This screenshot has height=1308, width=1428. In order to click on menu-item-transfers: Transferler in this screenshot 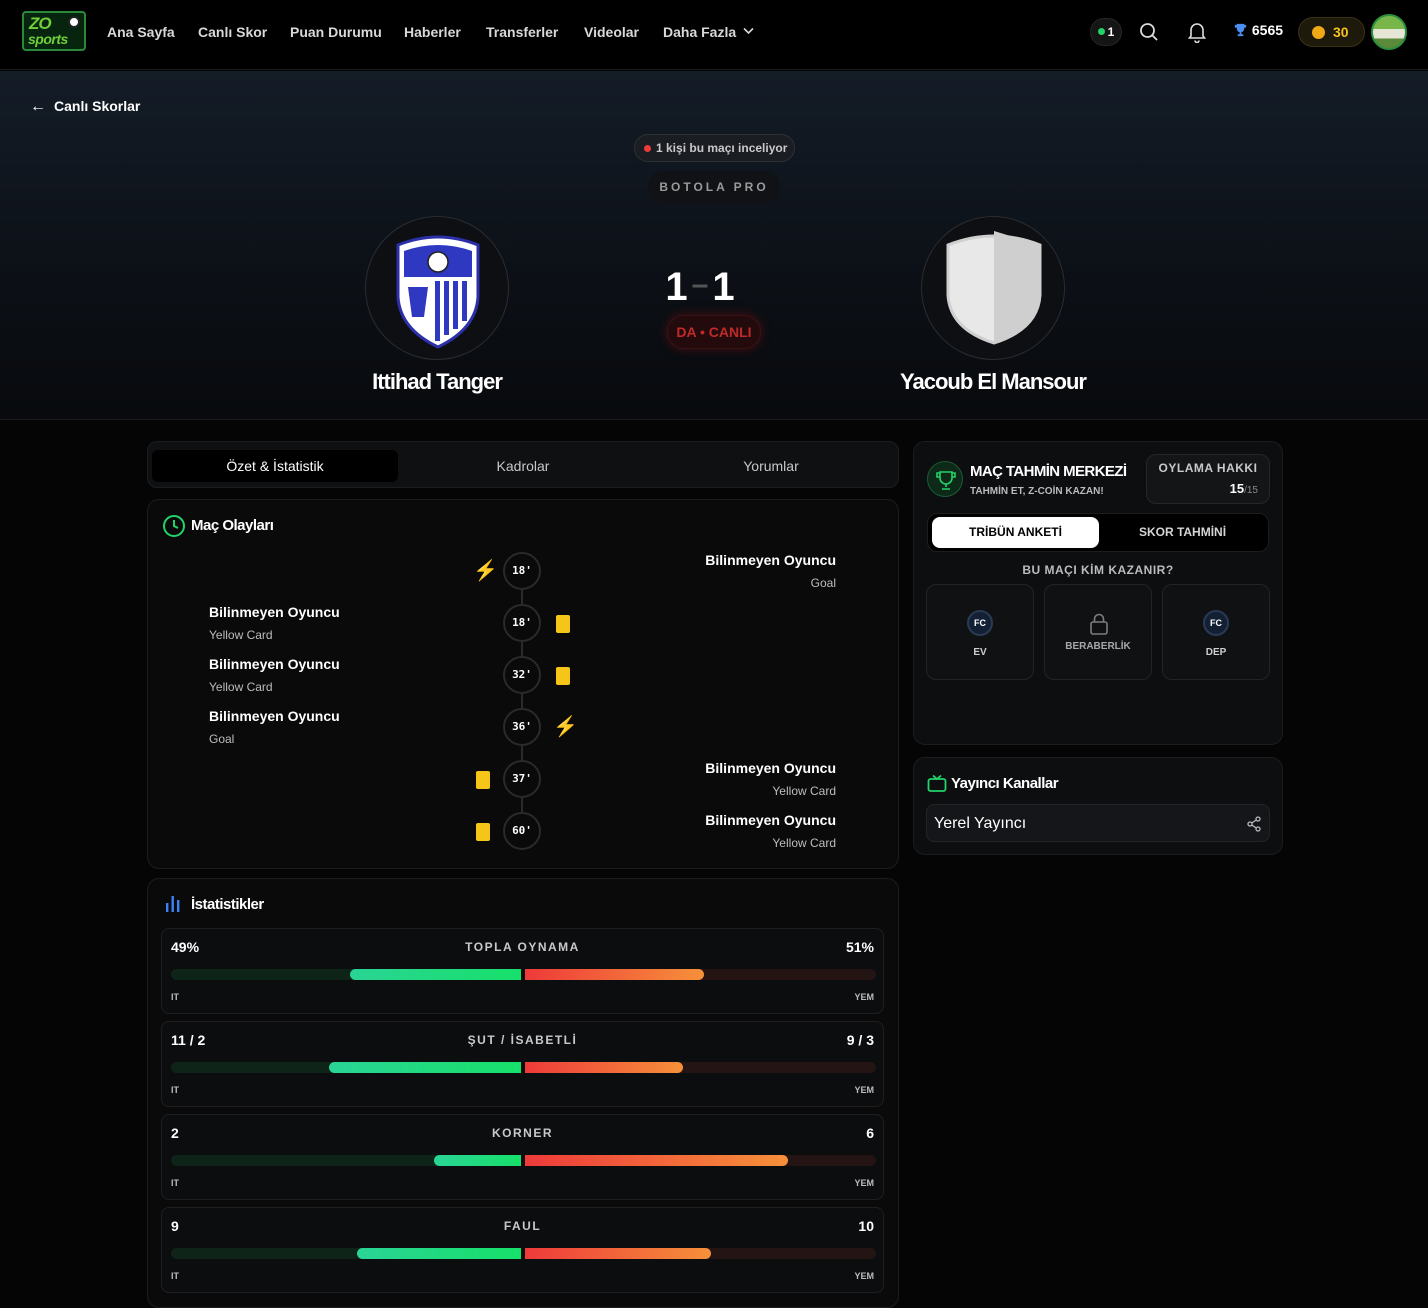, I will do `click(522, 32)`.